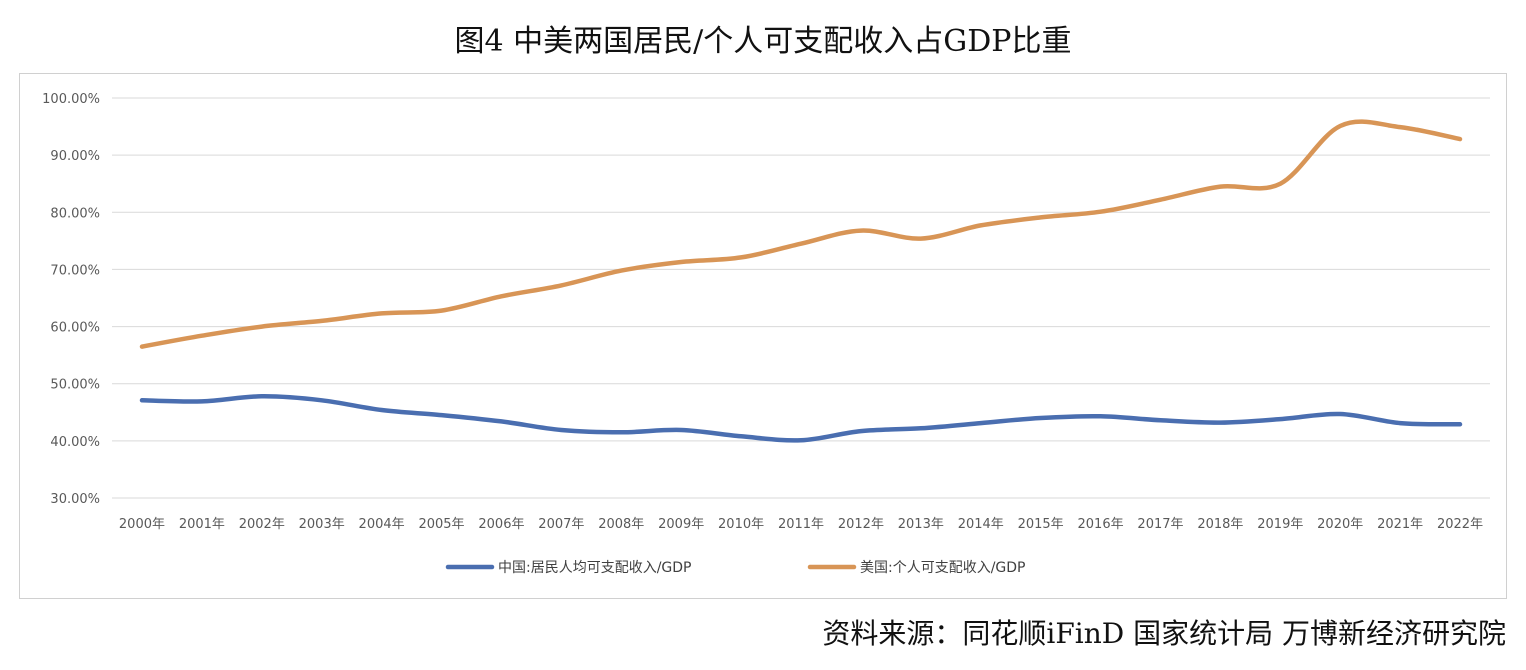 The height and width of the screenshot is (670, 1526). Describe the element at coordinates (1460, 524) in the screenshot. I see `x-tick-label: 2022年` at that location.